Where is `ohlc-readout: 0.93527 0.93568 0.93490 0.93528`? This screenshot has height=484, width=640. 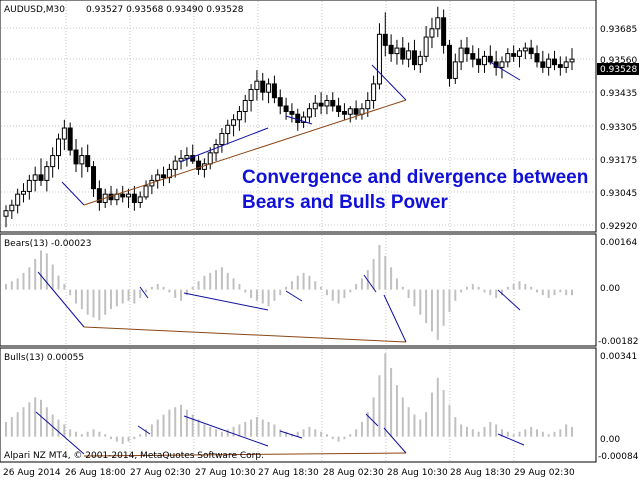 ohlc-readout: 0.93527 0.93568 0.93490 0.93528 is located at coordinates (165, 10).